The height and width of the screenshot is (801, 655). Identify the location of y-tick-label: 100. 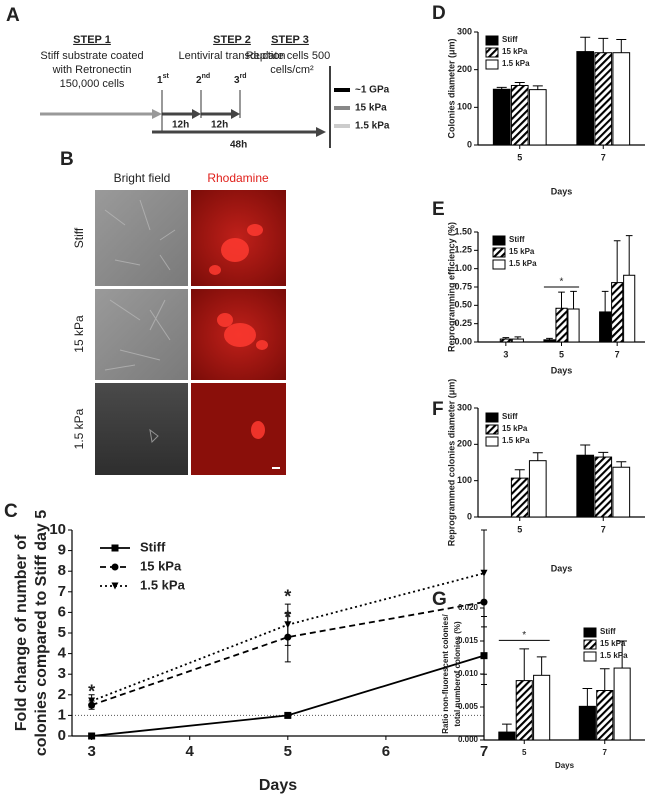
(464, 107).